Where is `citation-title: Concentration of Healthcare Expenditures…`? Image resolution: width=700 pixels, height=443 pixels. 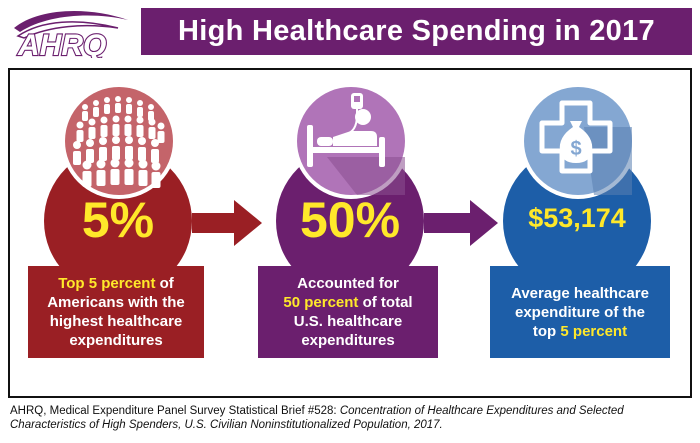
citation-title: Concentration of Healthcare Expenditures… is located at coordinates (317, 418).